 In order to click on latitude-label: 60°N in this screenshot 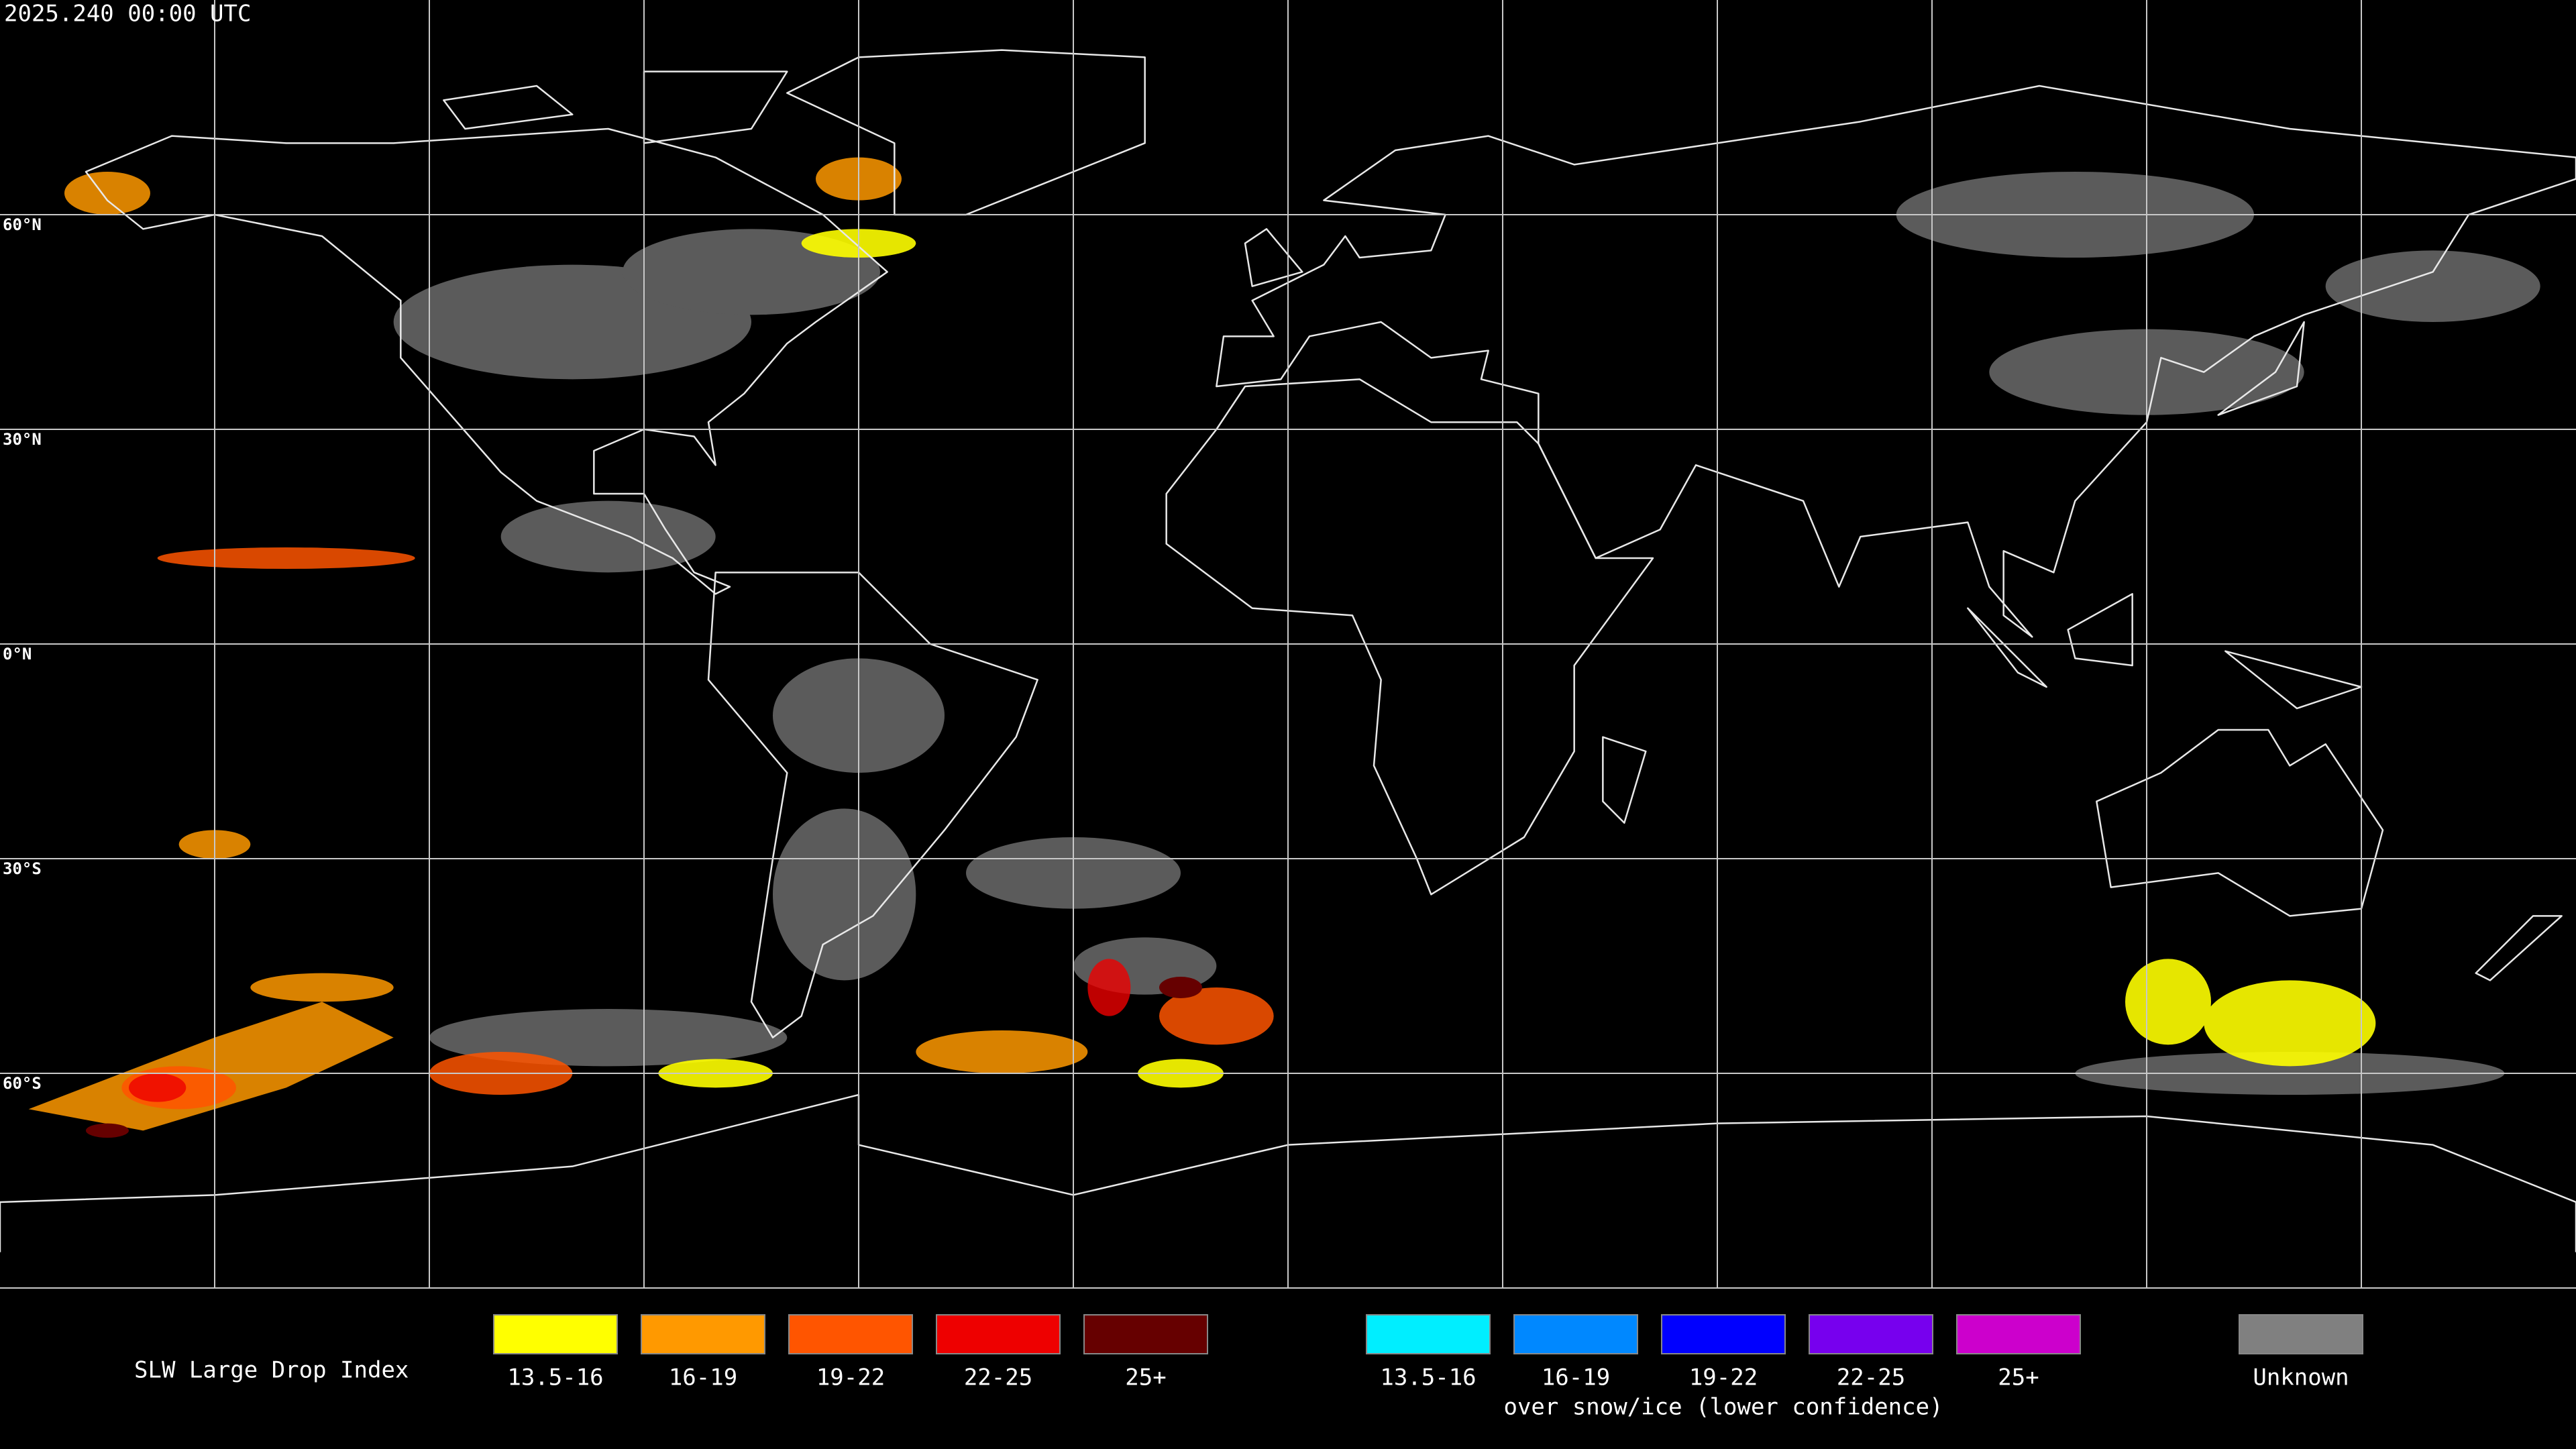, I will do `click(22, 224)`.